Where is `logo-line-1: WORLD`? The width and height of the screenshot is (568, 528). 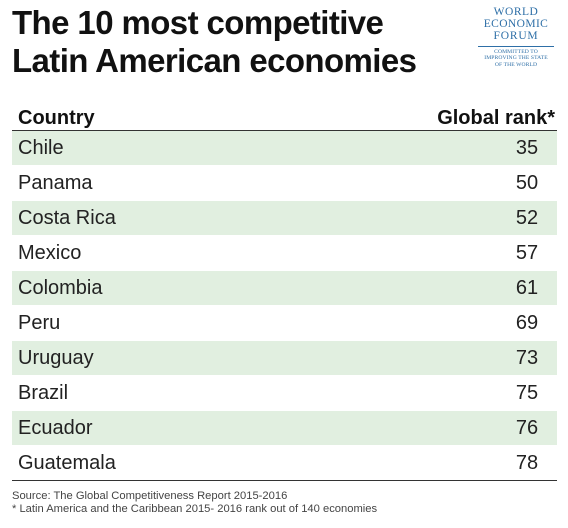 logo-line-1: WORLD is located at coordinates (516, 12).